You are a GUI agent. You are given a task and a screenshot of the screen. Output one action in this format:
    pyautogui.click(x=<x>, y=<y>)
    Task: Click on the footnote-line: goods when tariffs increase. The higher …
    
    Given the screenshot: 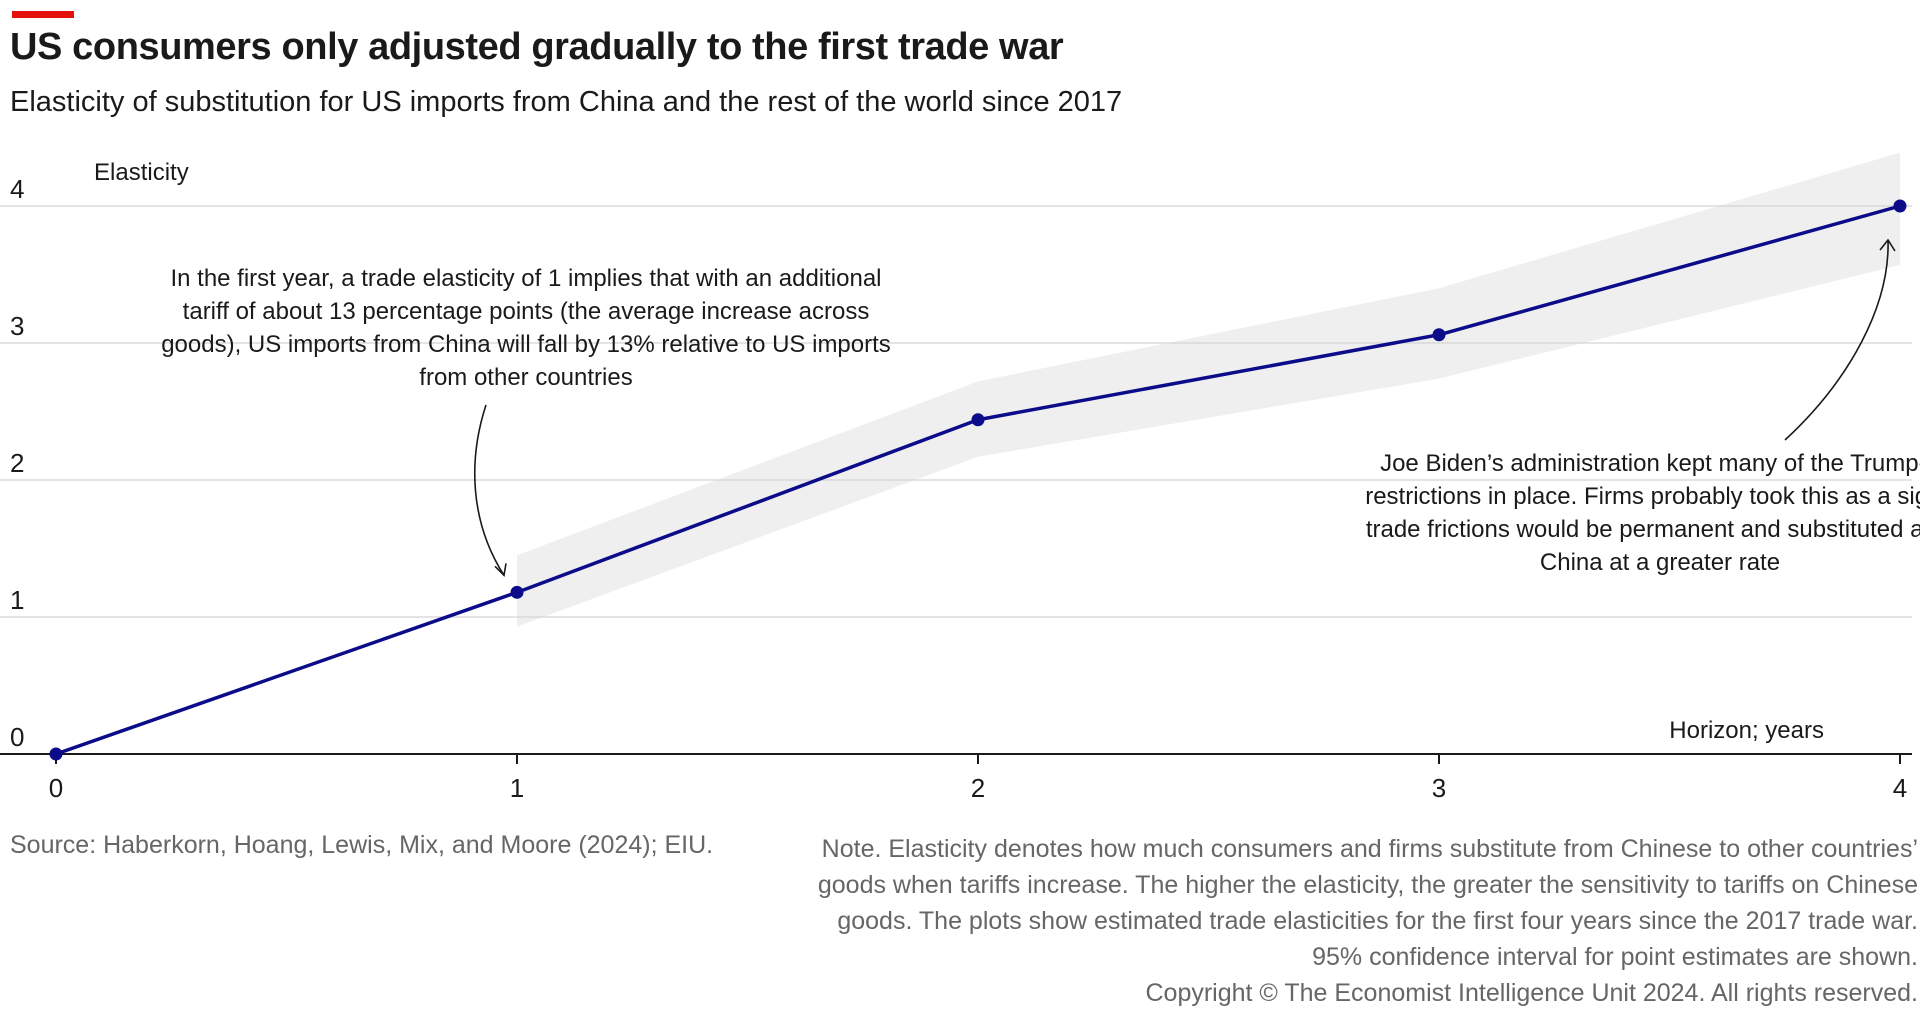 What is the action you would take?
    pyautogui.click(x=1367, y=885)
    